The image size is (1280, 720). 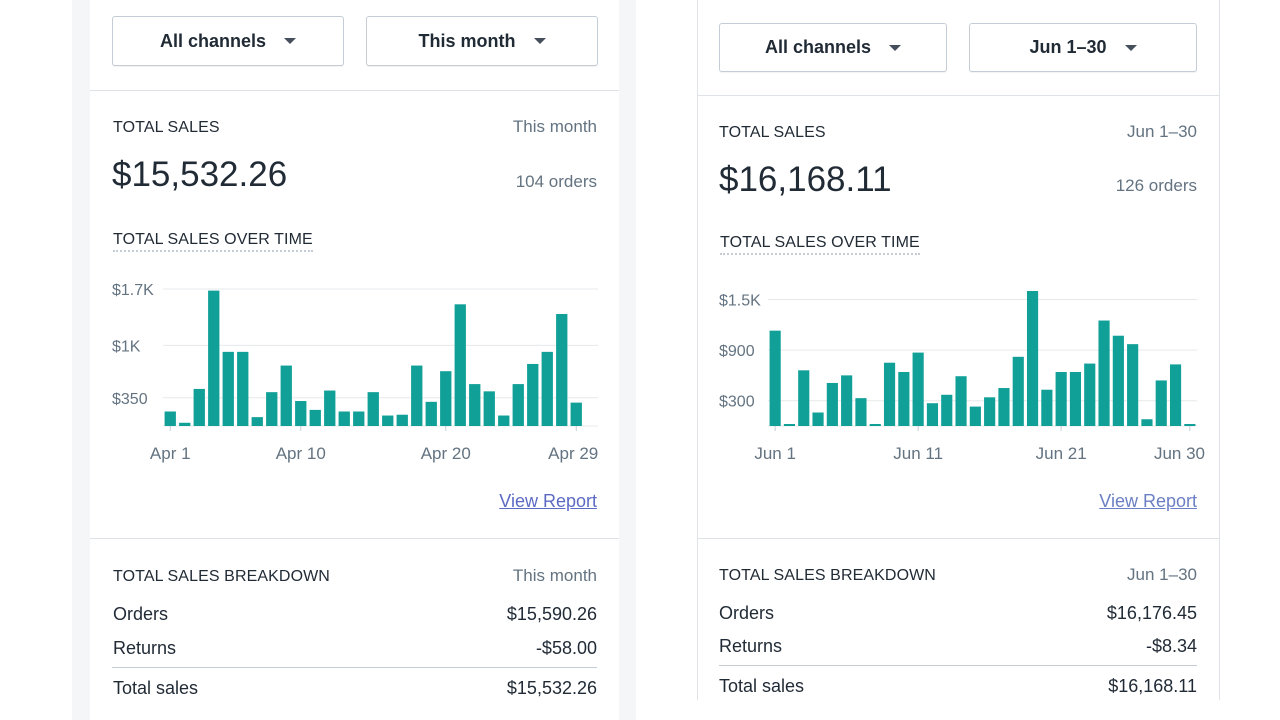 I want to click on x-tick-label: Jun 30, so click(x=1179, y=453).